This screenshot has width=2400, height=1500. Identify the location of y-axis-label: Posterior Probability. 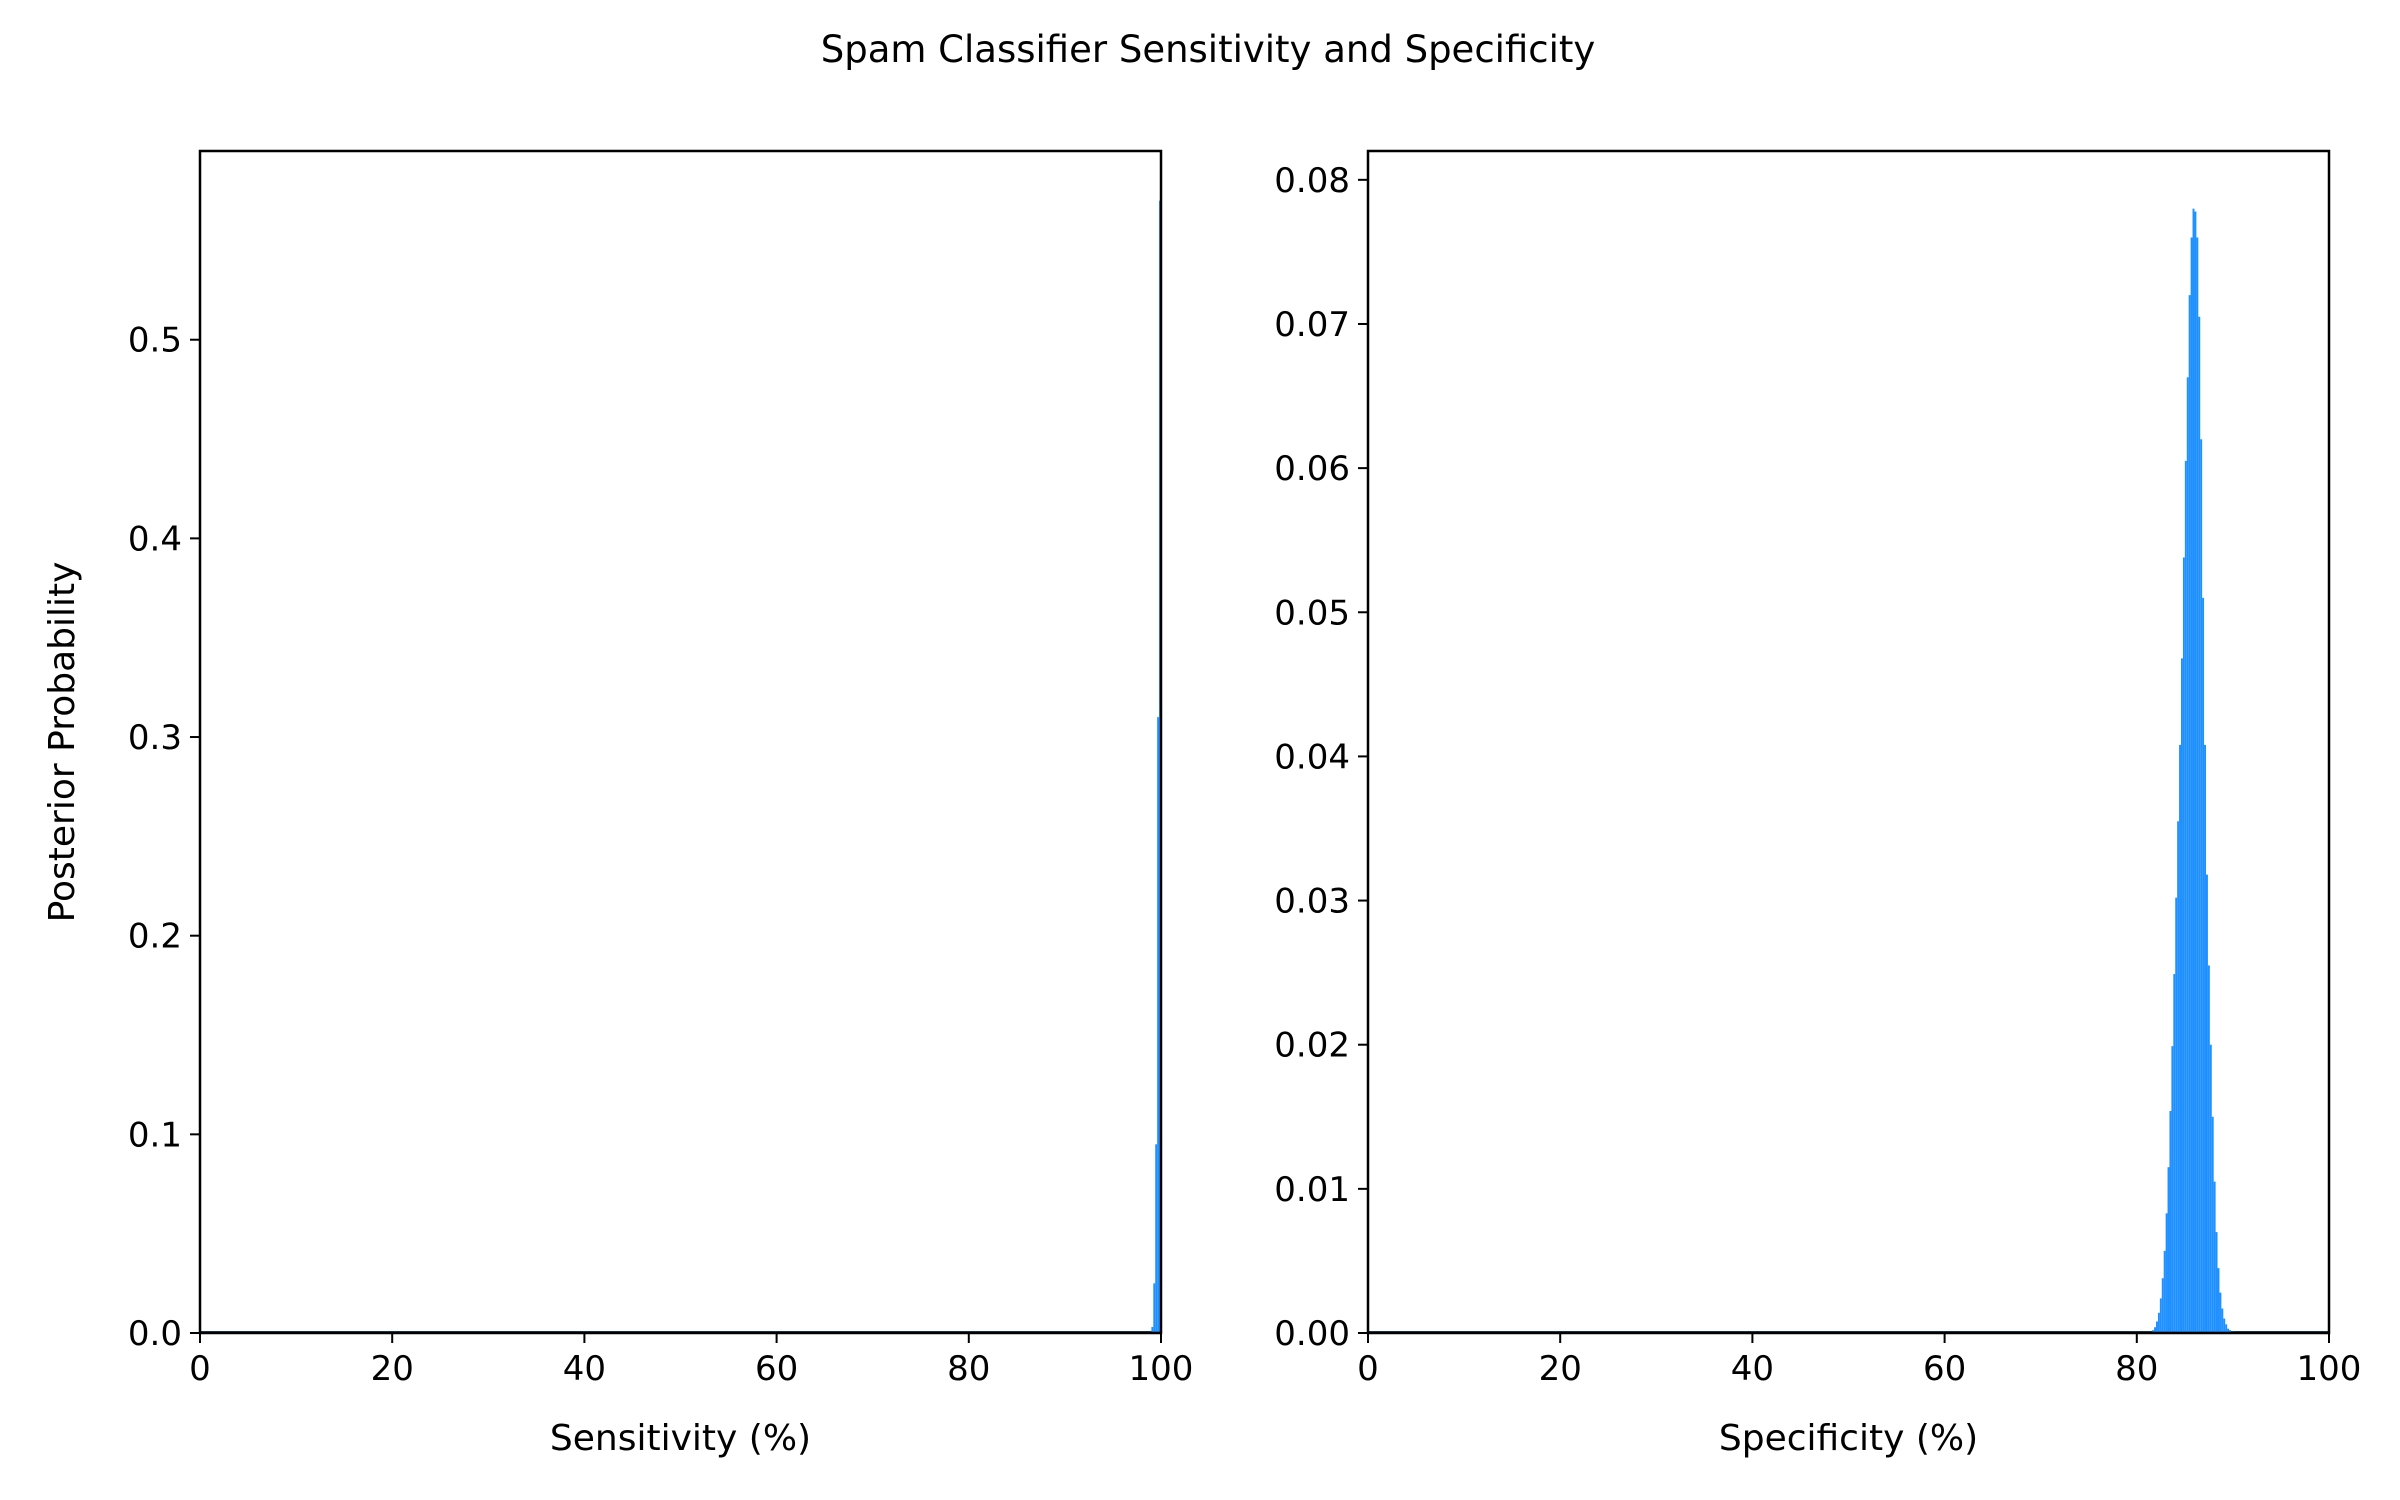
(62, 742).